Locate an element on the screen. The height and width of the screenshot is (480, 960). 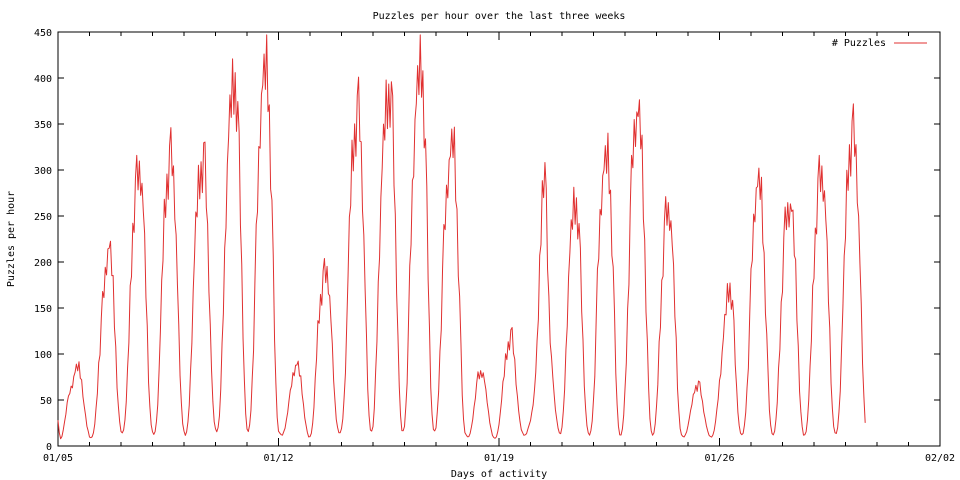
x-tick-label: 02/02 is located at coordinates (940, 458).